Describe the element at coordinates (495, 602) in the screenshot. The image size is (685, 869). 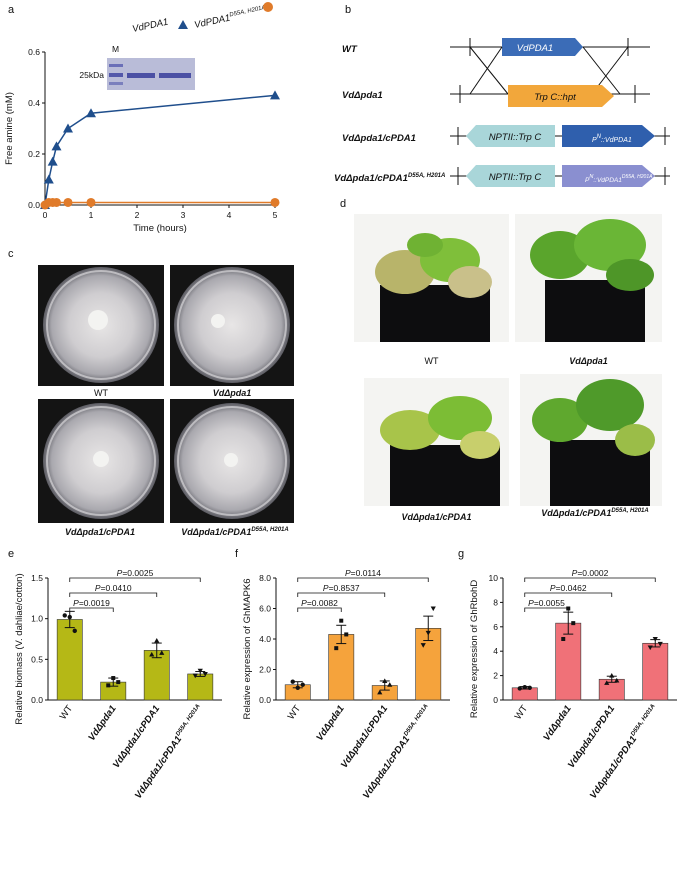
I see `g-ytick-label: 8` at that location.